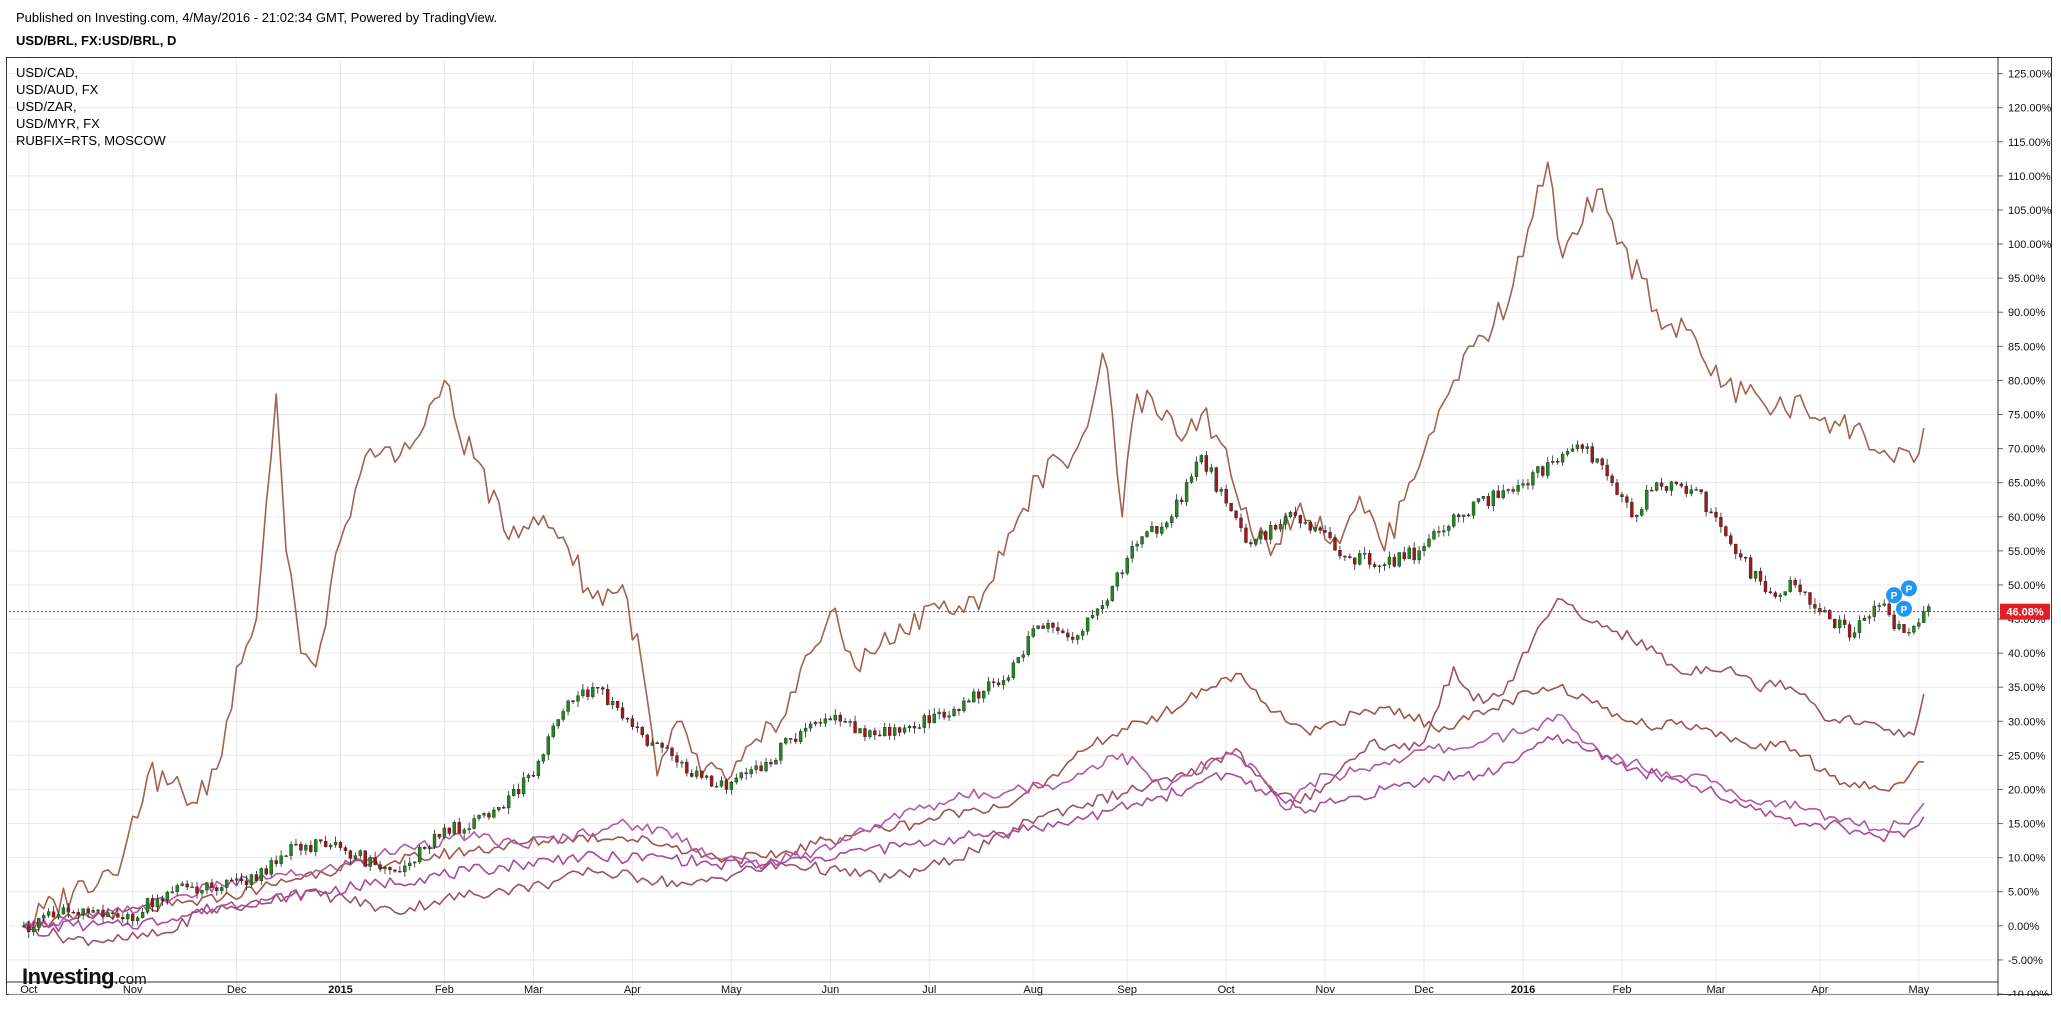 The image size is (2061, 1018). Describe the element at coordinates (2029, 143) in the screenshot. I see `y-tick-label: 115.00%` at that location.